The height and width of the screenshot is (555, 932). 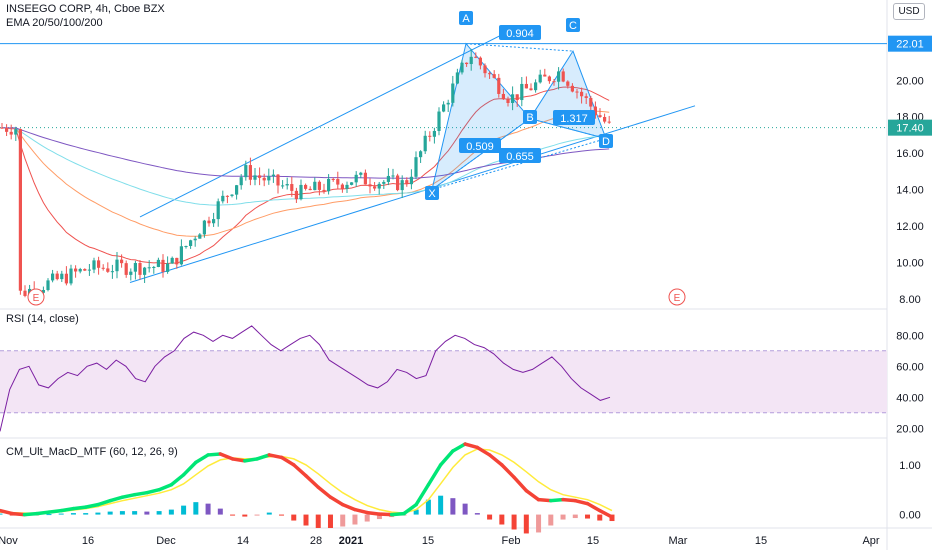 What do you see at coordinates (443, 382) in the screenshot?
I see `rsi-band` at bounding box center [443, 382].